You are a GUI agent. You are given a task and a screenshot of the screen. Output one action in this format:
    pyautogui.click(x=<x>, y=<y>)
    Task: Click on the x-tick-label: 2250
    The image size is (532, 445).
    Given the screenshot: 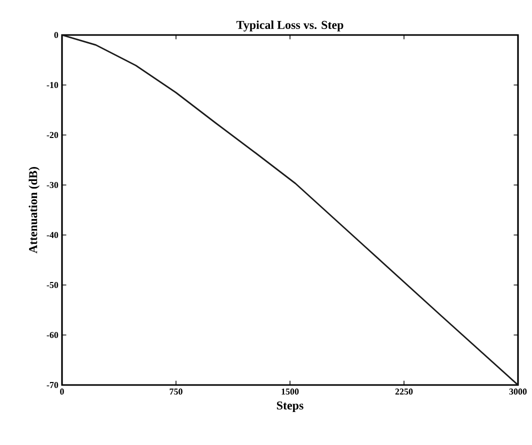 What is the action you would take?
    pyautogui.click(x=404, y=391)
    